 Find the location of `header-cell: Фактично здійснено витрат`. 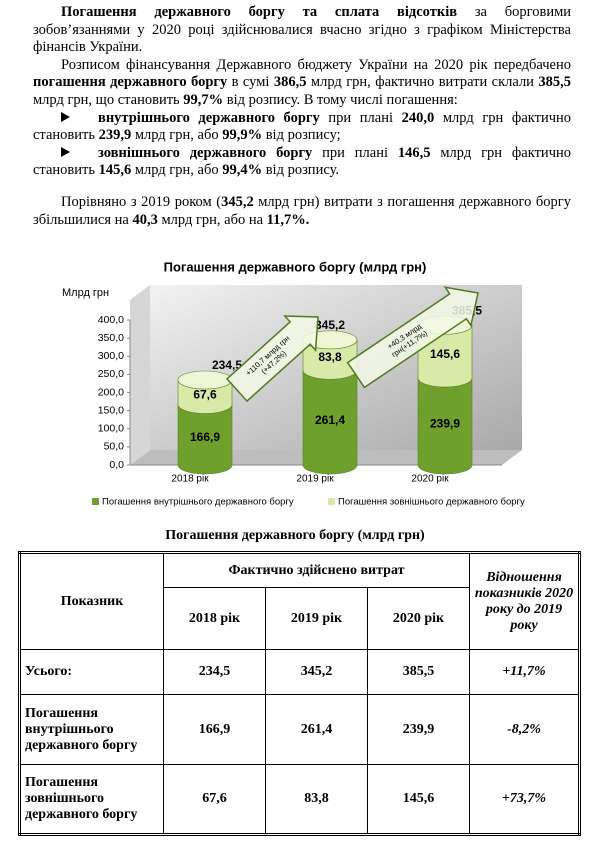

header-cell: Фактично здійснено витрат is located at coordinates (316, 570).